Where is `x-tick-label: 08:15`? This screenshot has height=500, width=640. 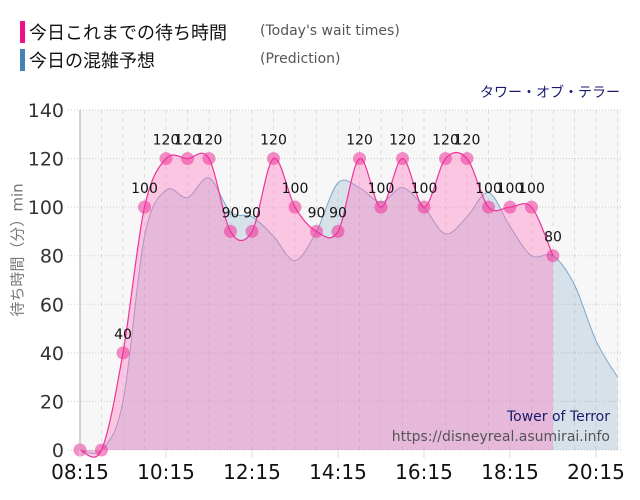 x-tick-label: 08:15 is located at coordinates (80, 472).